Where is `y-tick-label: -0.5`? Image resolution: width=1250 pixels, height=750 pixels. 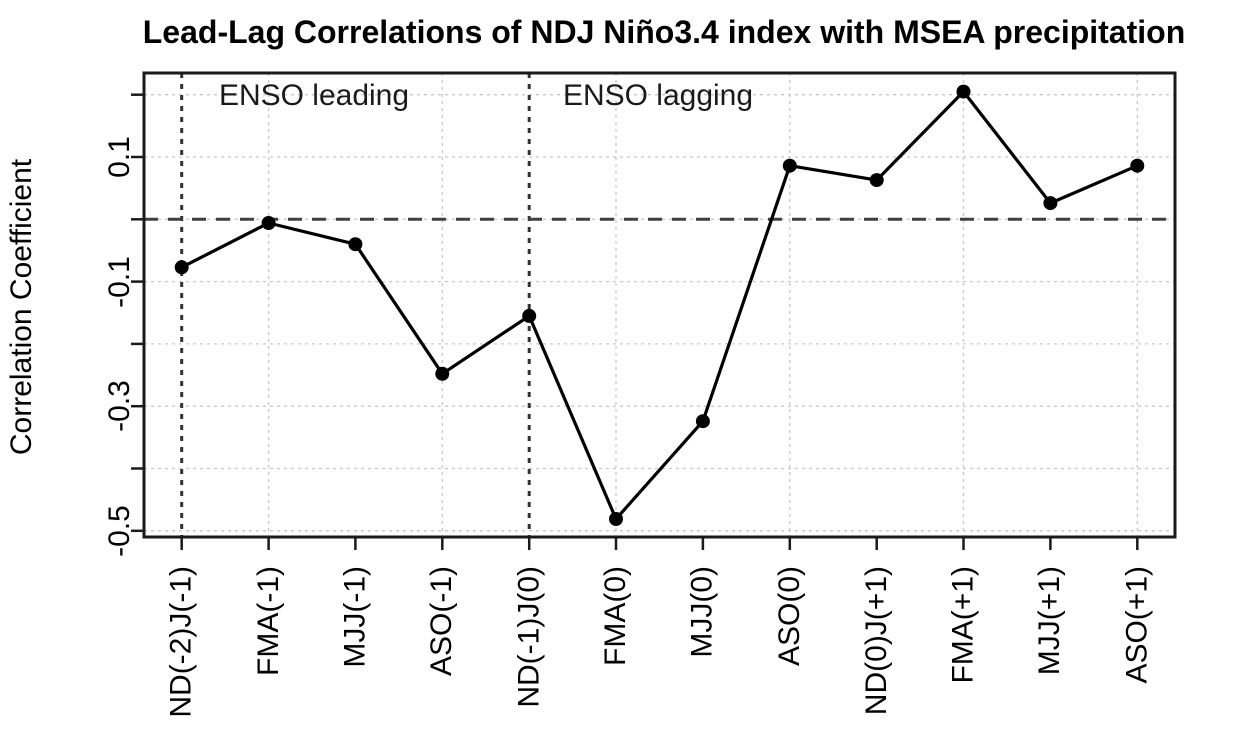 y-tick-label: -0.5 is located at coordinates (119, 530).